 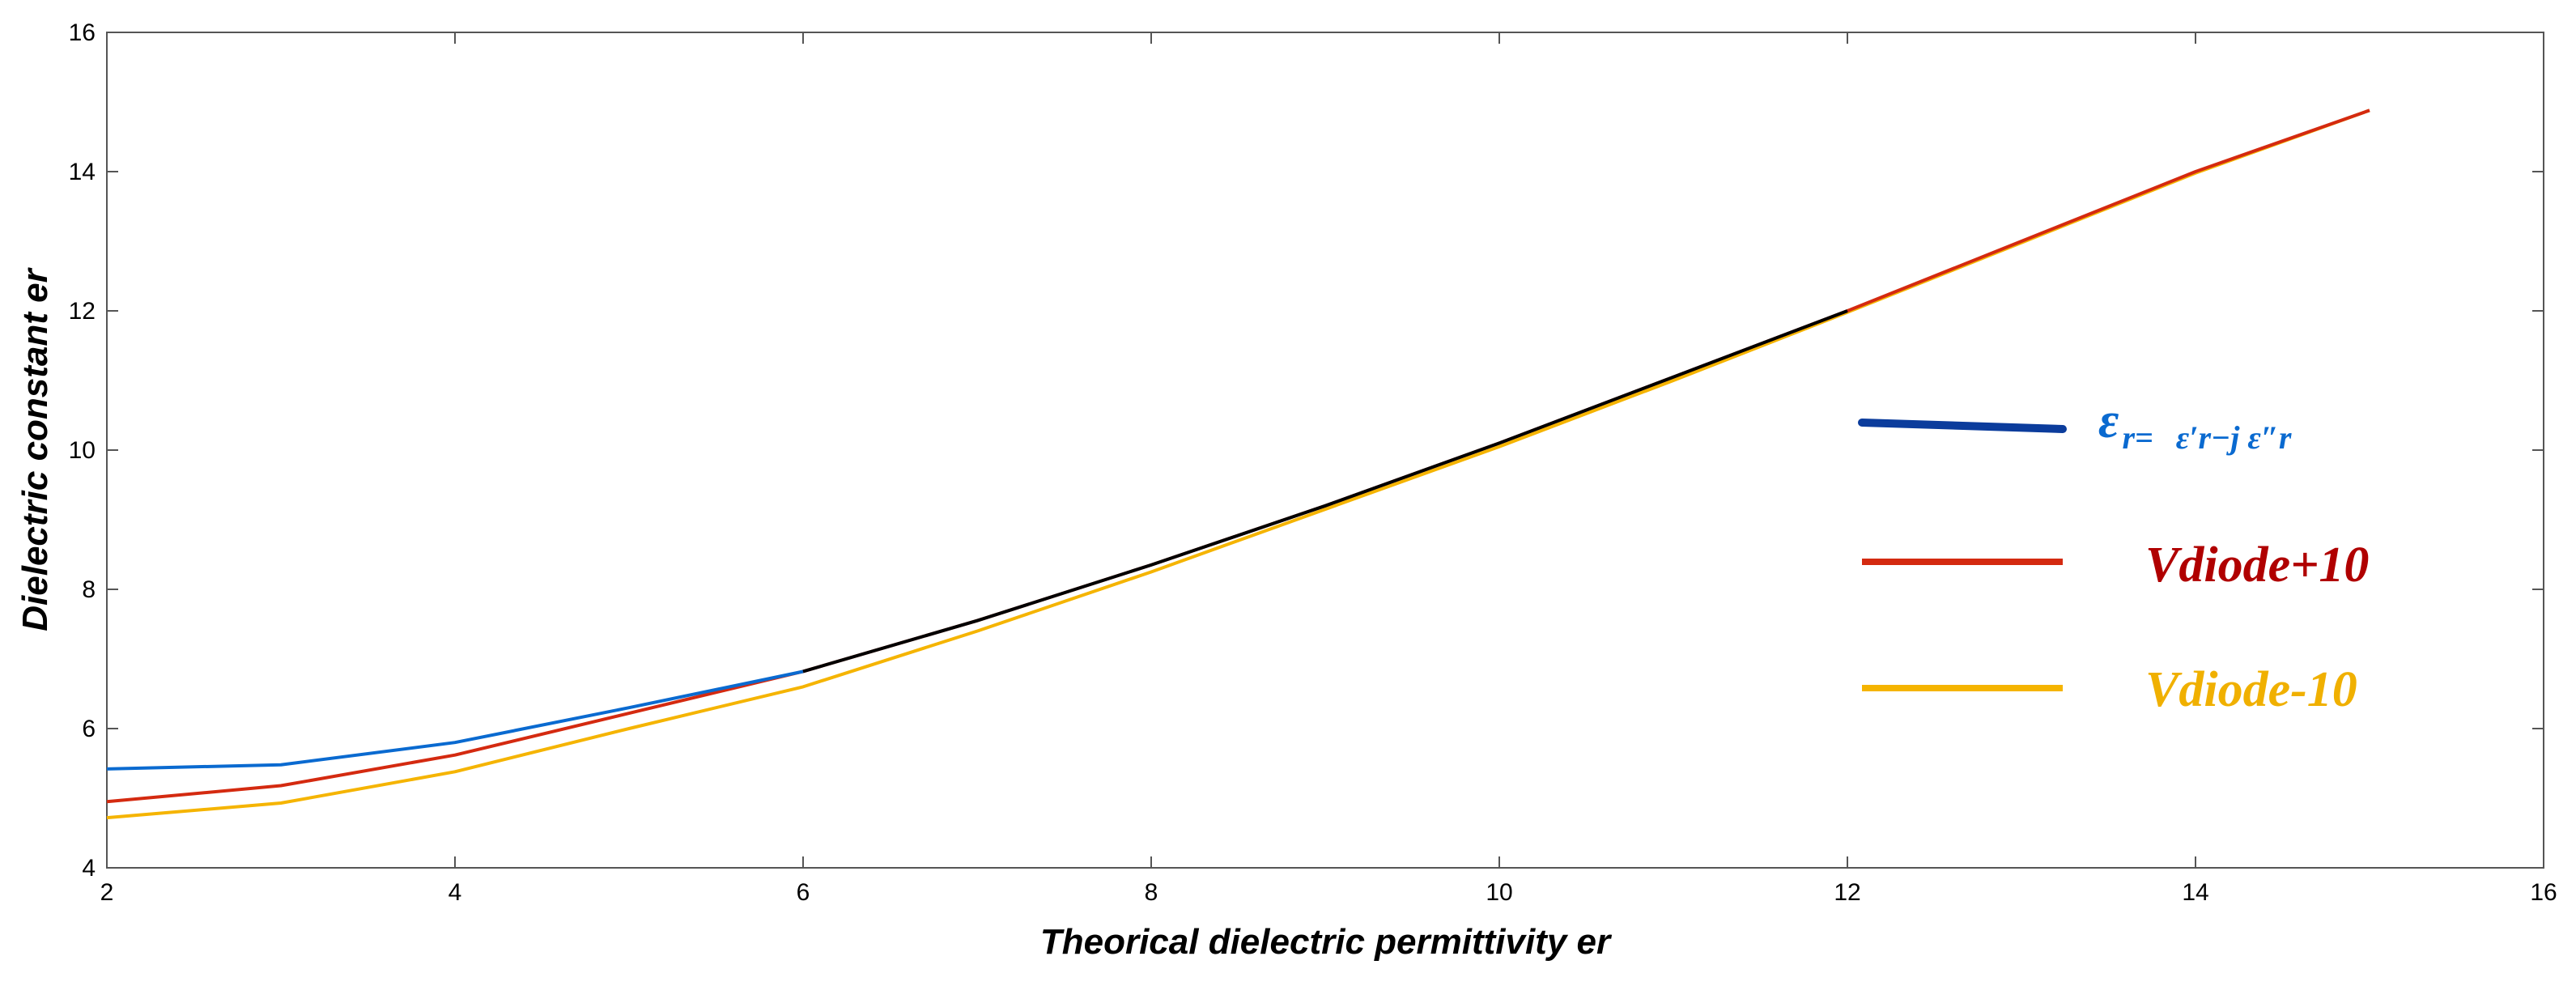 I want to click on legend-eps-formula: ε′r−j ε″r, so click(x=2234, y=438).